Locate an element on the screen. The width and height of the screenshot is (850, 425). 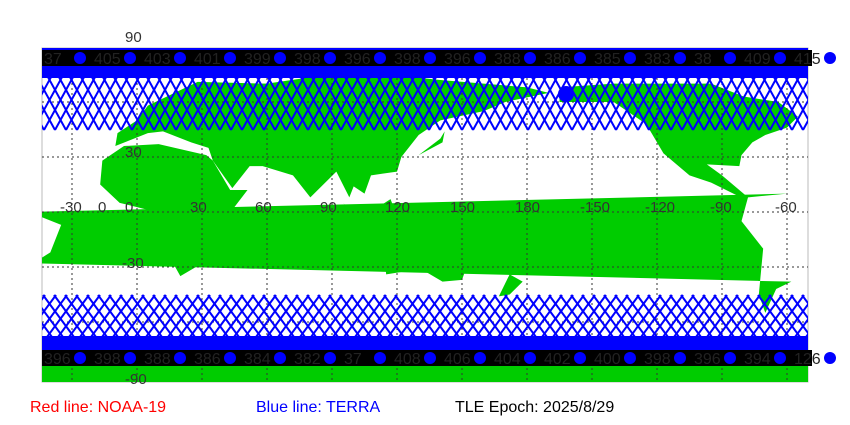
longitude-label: -120 is located at coordinates (660, 207).